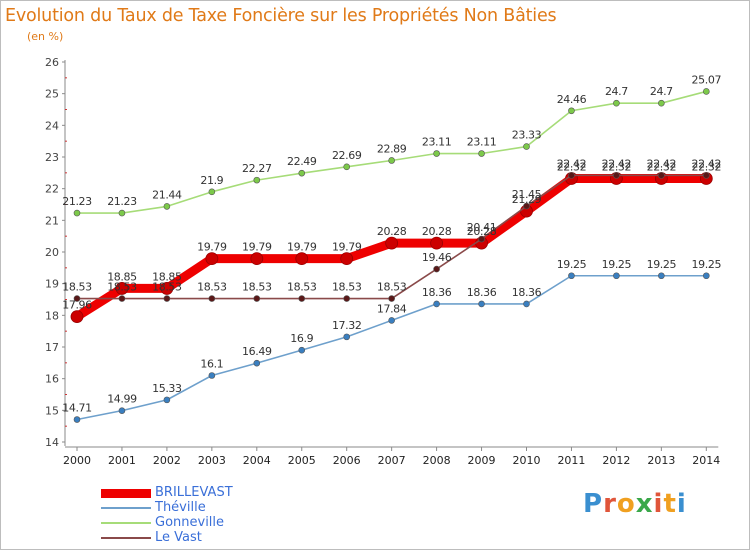 The width and height of the screenshot is (750, 550). Describe the element at coordinates (52, 410) in the screenshot. I see `y-tick-label: 15` at that location.